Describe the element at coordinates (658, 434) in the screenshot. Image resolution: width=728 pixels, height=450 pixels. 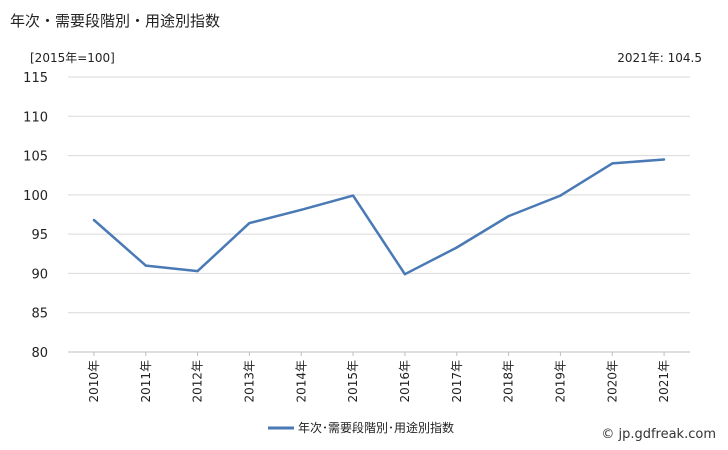
I see `source-credit: © jp.gdfreak.com` at that location.